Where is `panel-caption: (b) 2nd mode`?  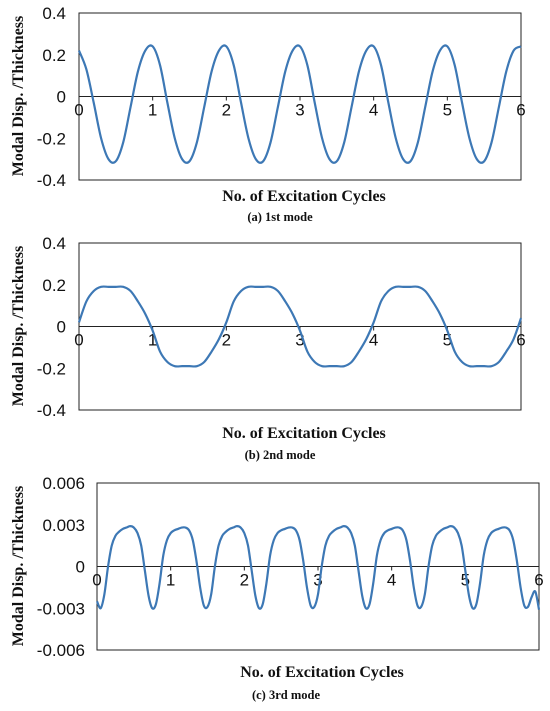
panel-caption: (b) 2nd mode is located at coordinates (280, 455).